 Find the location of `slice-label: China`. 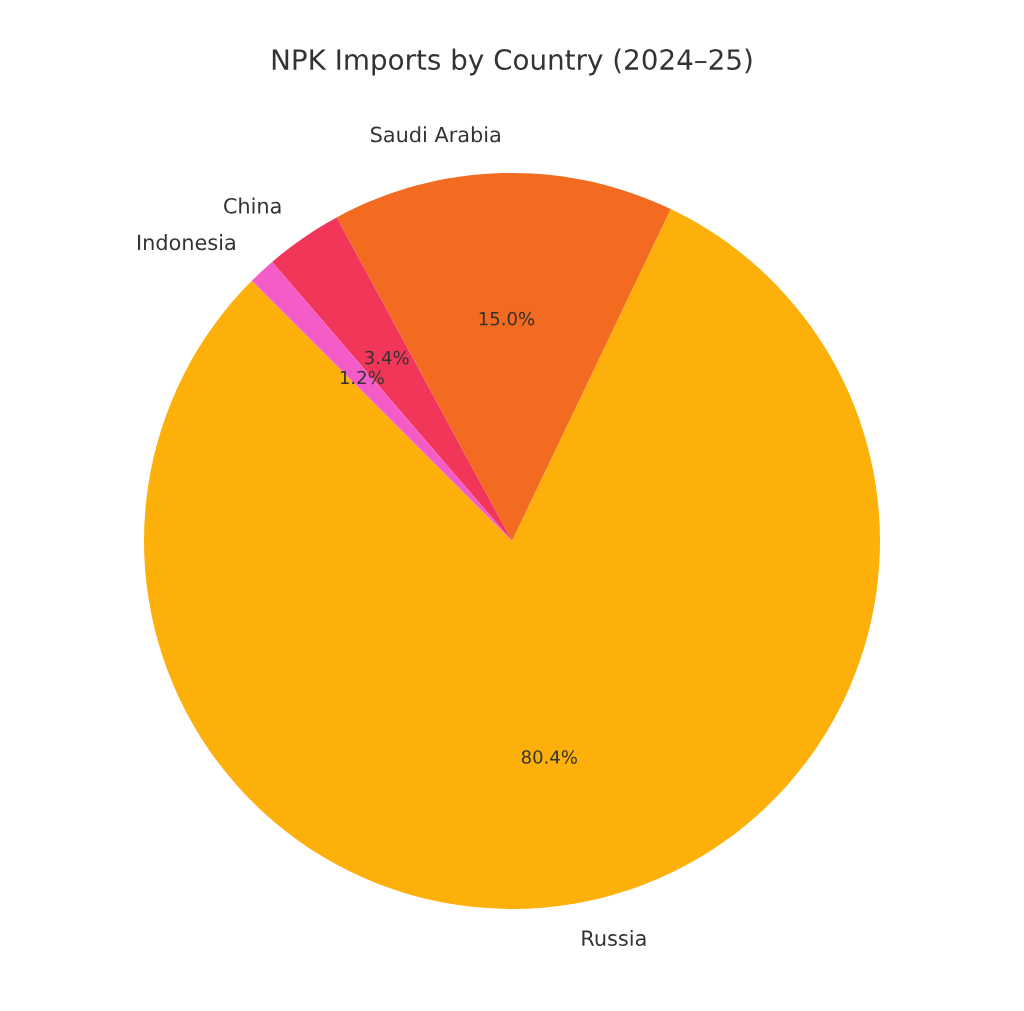

slice-label: China is located at coordinates (252, 205).